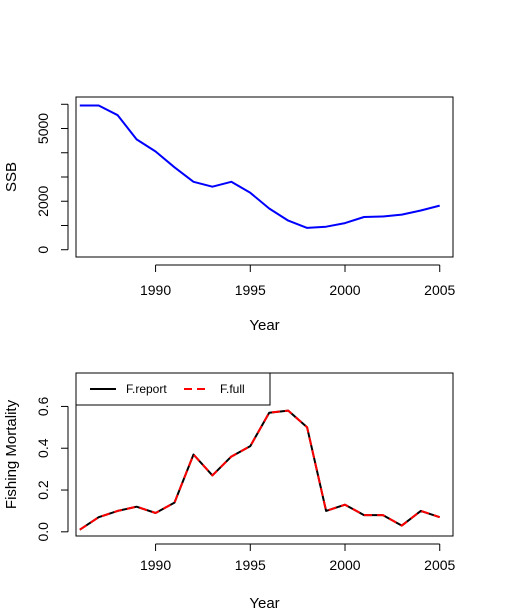 The width and height of the screenshot is (510, 612). Describe the element at coordinates (43, 128) in the screenshot. I see `ssb-y-tick-label: 5000` at that location.